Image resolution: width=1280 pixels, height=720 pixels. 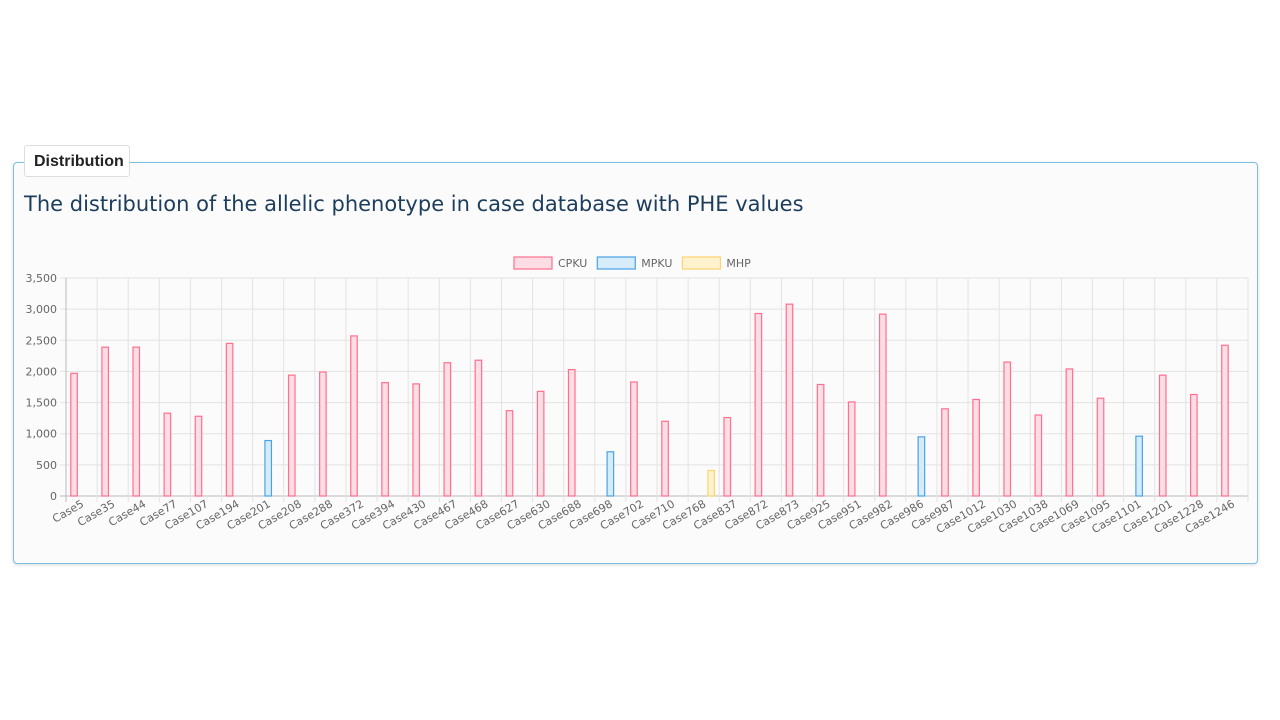 I want to click on bar-cpku-case372, so click(x=354, y=416).